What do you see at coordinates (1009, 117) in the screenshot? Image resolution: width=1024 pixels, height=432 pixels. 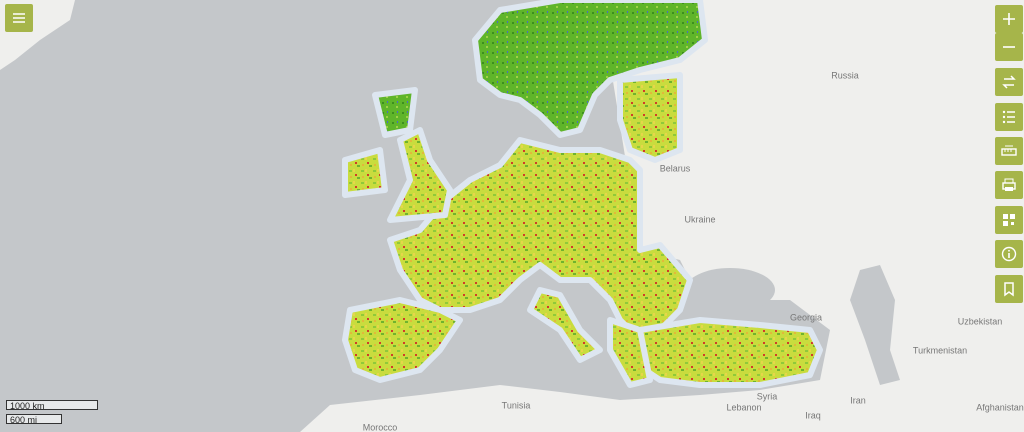 I see `legend-button` at bounding box center [1009, 117].